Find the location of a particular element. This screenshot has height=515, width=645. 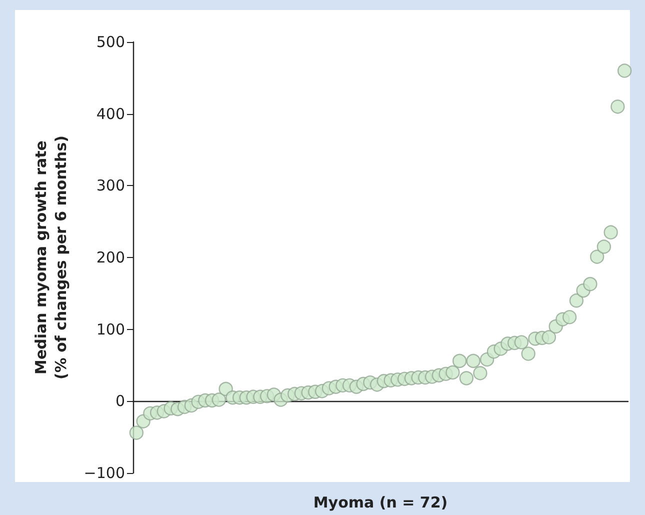

y-tick-label: 200 is located at coordinates (110, 257).